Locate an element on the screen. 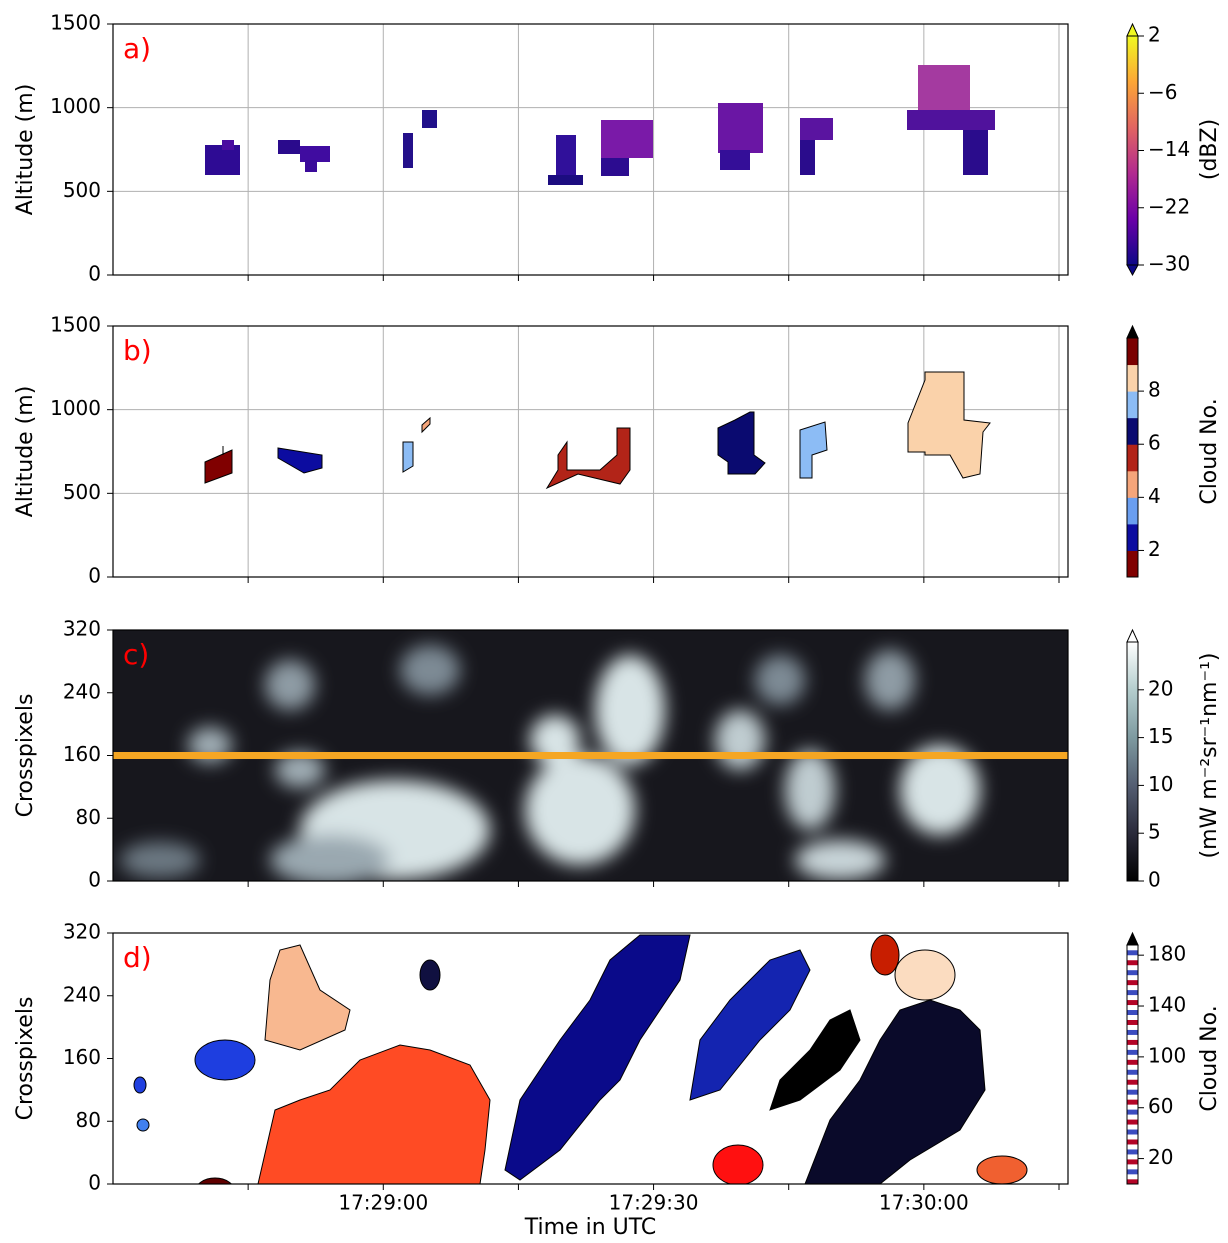 The image size is (1228, 1243). colorbar-label: (mW m⁻²sr⁻¹nm⁻¹) is located at coordinates (1209, 756).